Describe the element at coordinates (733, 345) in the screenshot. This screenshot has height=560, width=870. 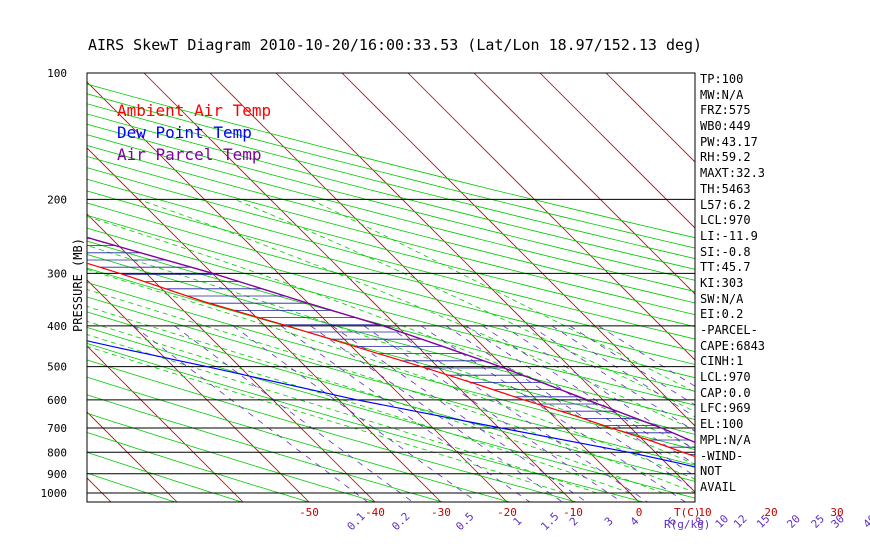
I see `index-row: CAPE:6843` at that location.